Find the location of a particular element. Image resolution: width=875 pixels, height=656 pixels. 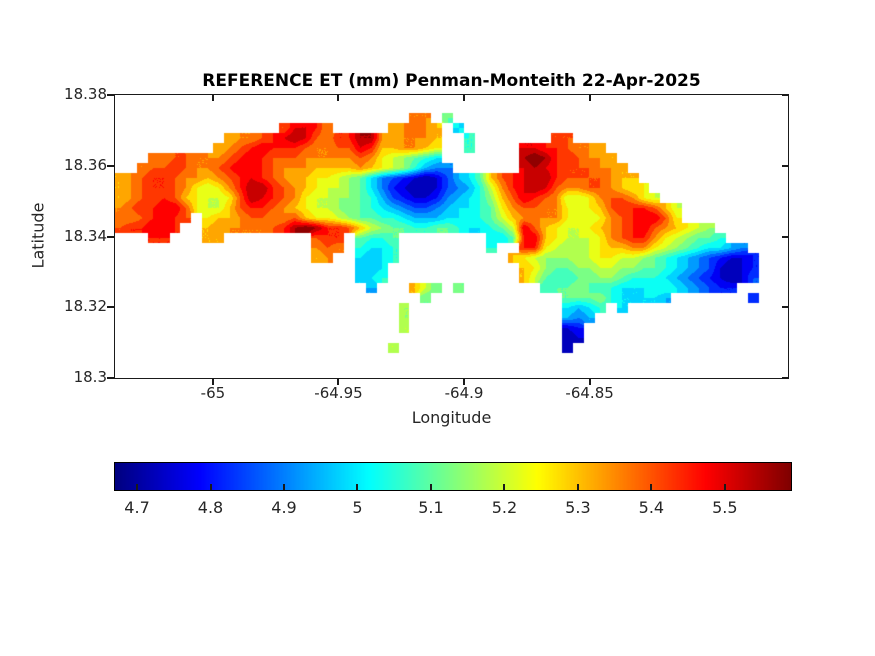

colorbar-gradient-canvas is located at coordinates (453, 476).